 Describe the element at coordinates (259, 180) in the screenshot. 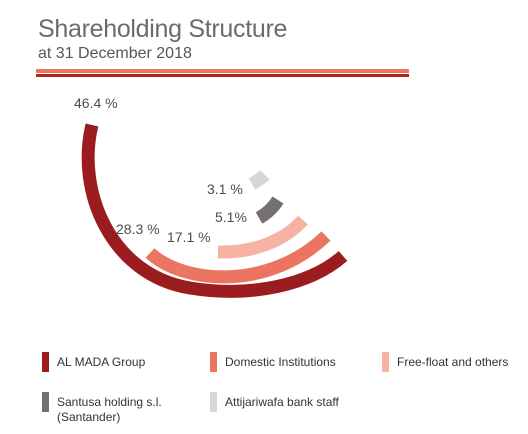

I see `arc-attijariwafa-bank-staff` at that location.